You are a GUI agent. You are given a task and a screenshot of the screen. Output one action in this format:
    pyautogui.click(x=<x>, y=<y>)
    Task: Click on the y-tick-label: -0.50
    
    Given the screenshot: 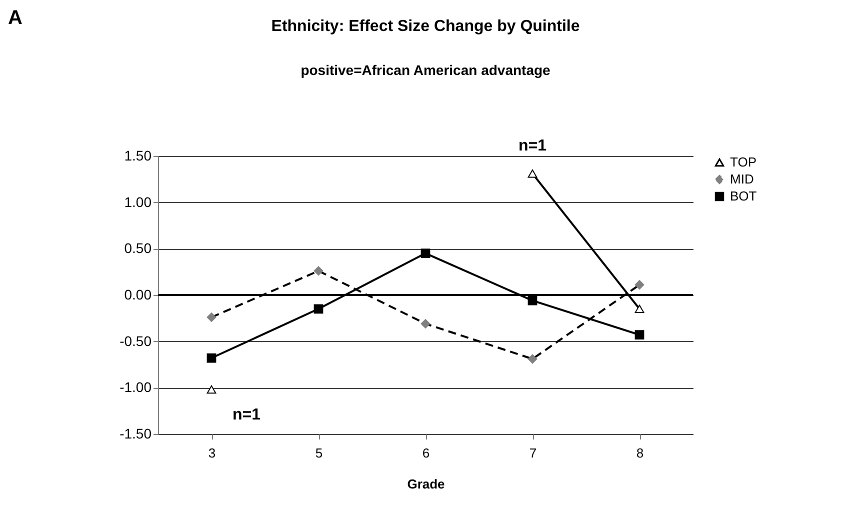 What is the action you would take?
    pyautogui.click(x=136, y=340)
    